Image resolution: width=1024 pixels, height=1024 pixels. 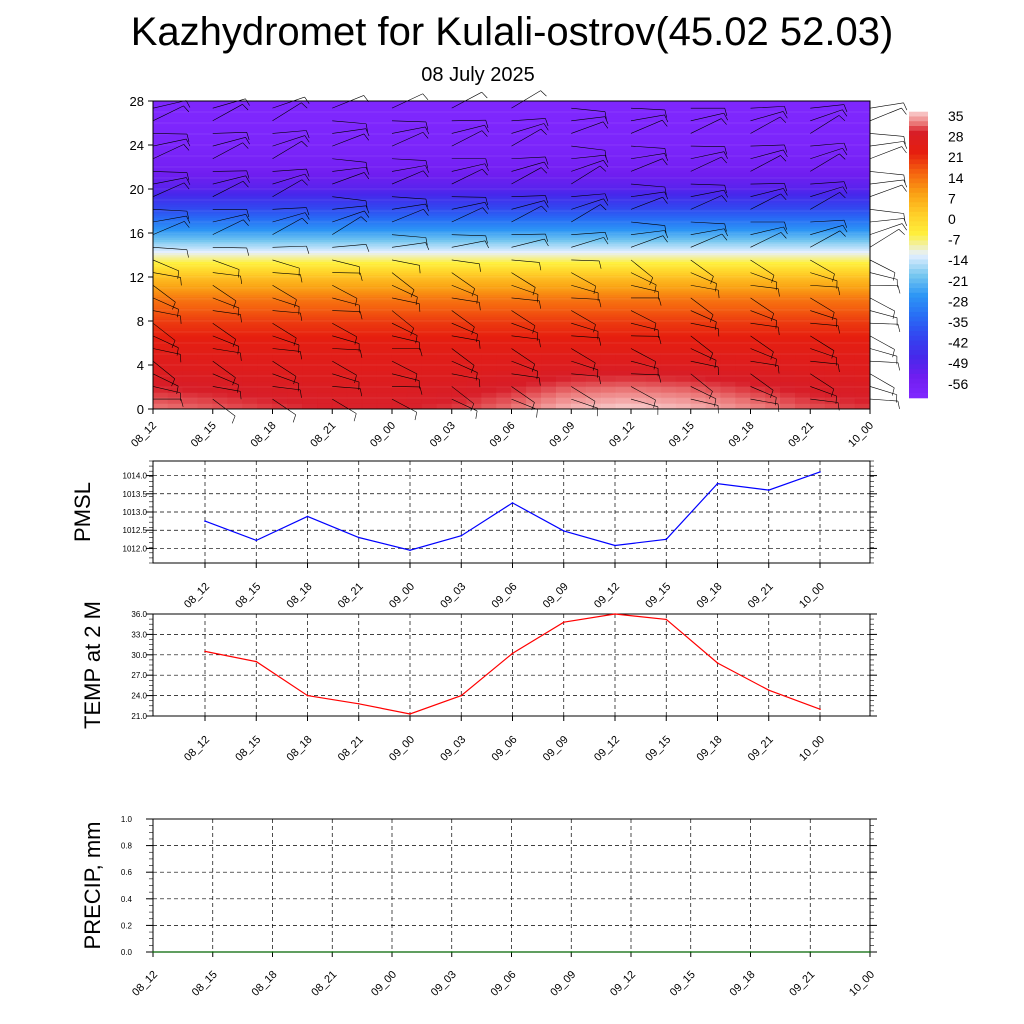 I want to click on y-tick-label: 33.0, so click(x=139, y=634).